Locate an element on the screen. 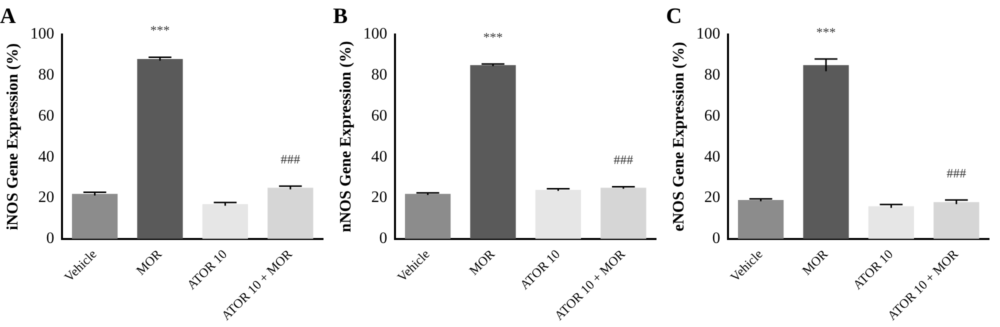  chart-title: B is located at coordinates (340, 15).